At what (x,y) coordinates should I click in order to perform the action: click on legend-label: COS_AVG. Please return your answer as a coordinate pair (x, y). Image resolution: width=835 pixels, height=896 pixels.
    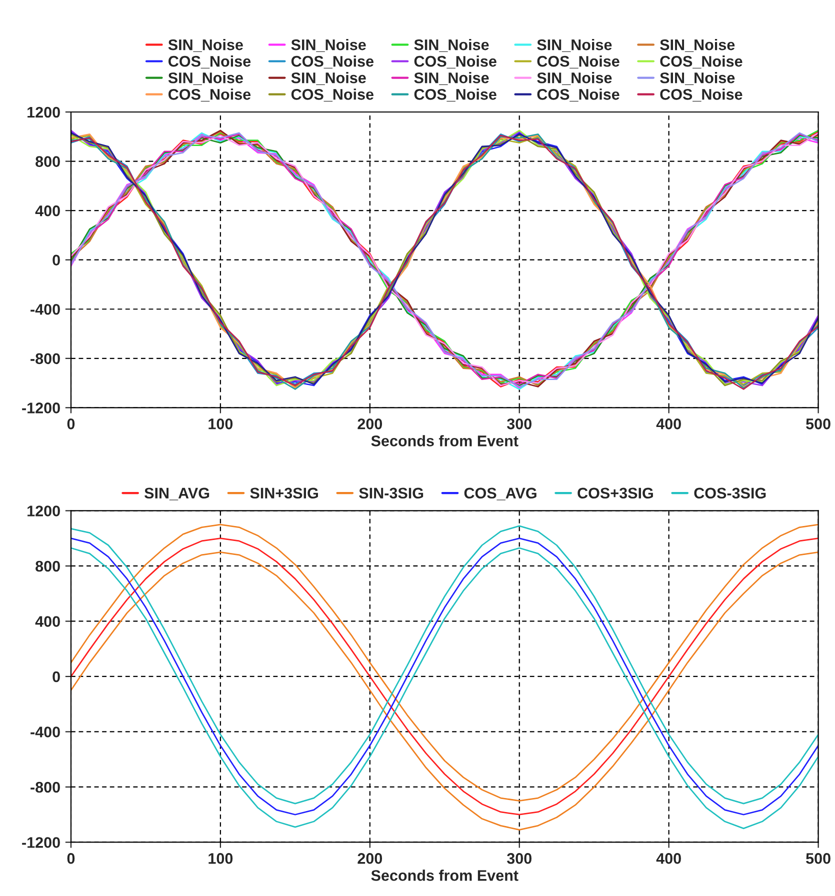
    Looking at the image, I should click on (500, 494).